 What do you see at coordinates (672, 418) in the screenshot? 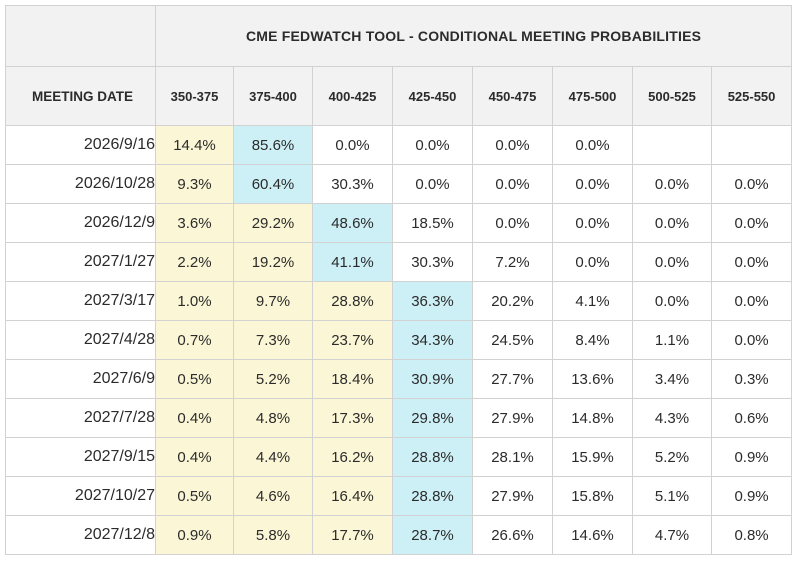
I see `probability-cell: 4.3%` at bounding box center [672, 418].